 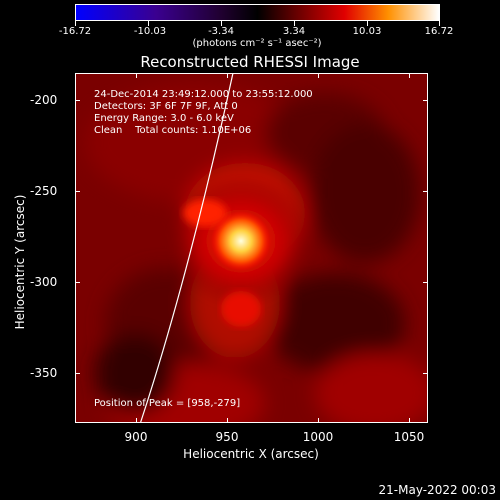 What do you see at coordinates (44, 373) in the screenshot?
I see `y-tick-label: -350` at bounding box center [44, 373].